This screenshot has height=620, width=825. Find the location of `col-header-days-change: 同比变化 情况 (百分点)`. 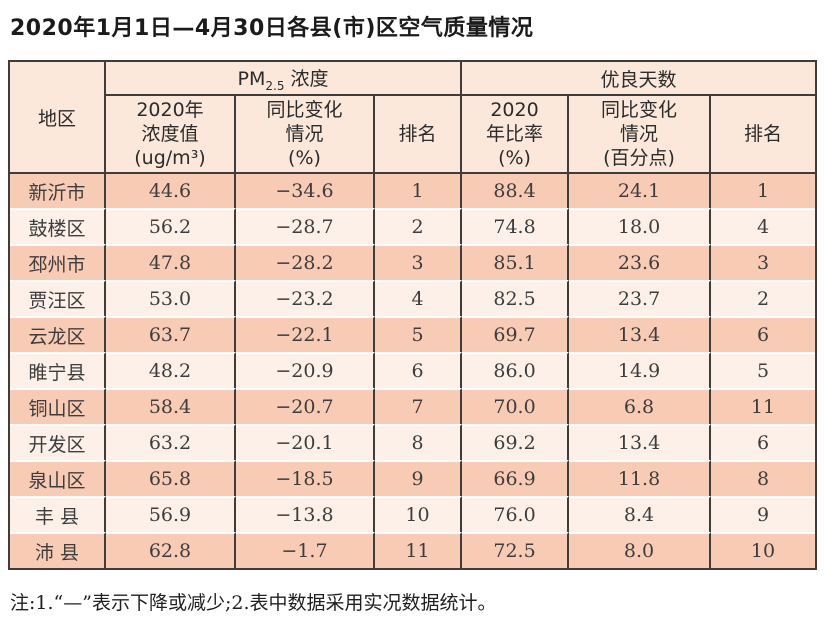

col-header-days-change: 同比变化 情况 (百分点) is located at coordinates (640, 135).